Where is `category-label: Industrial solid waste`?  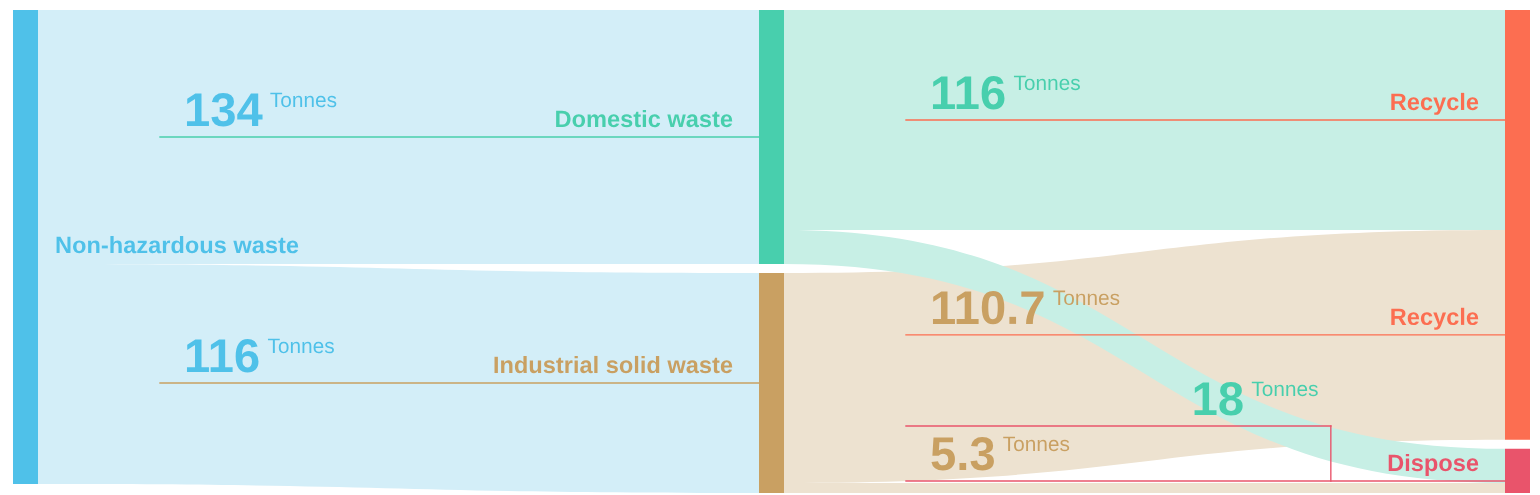
category-label: Industrial solid waste is located at coordinates (613, 364).